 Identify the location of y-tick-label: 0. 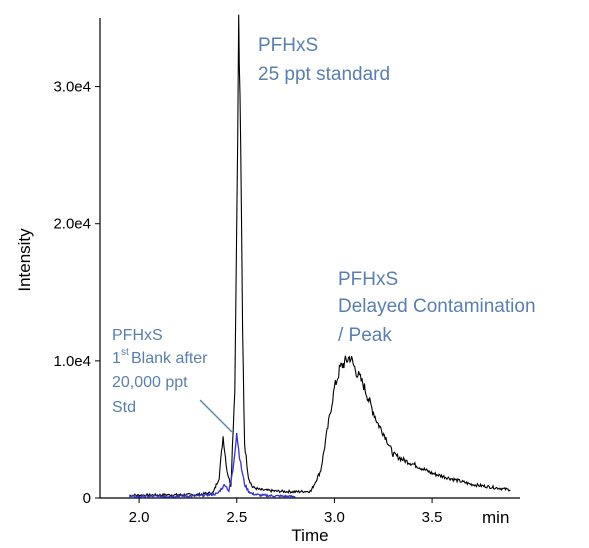
(87, 498).